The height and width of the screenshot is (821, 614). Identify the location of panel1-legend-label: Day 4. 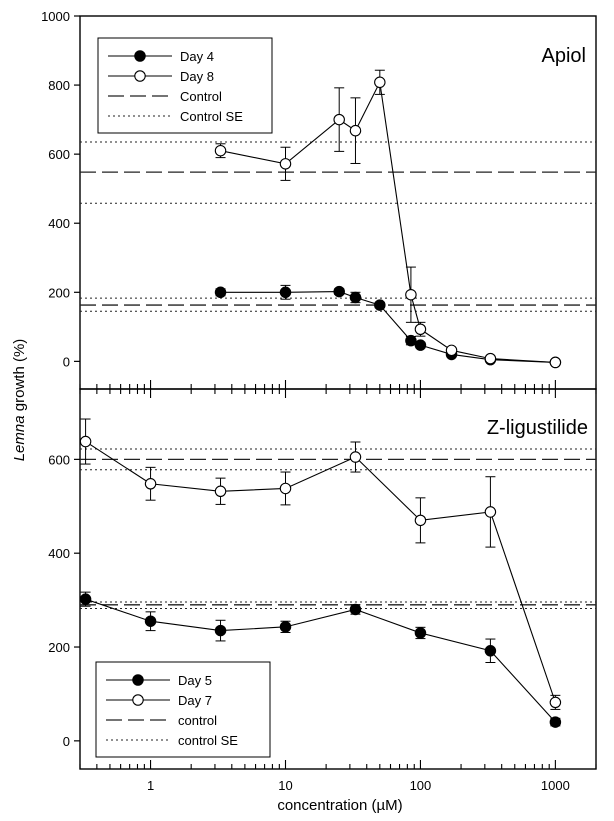
(197, 56).